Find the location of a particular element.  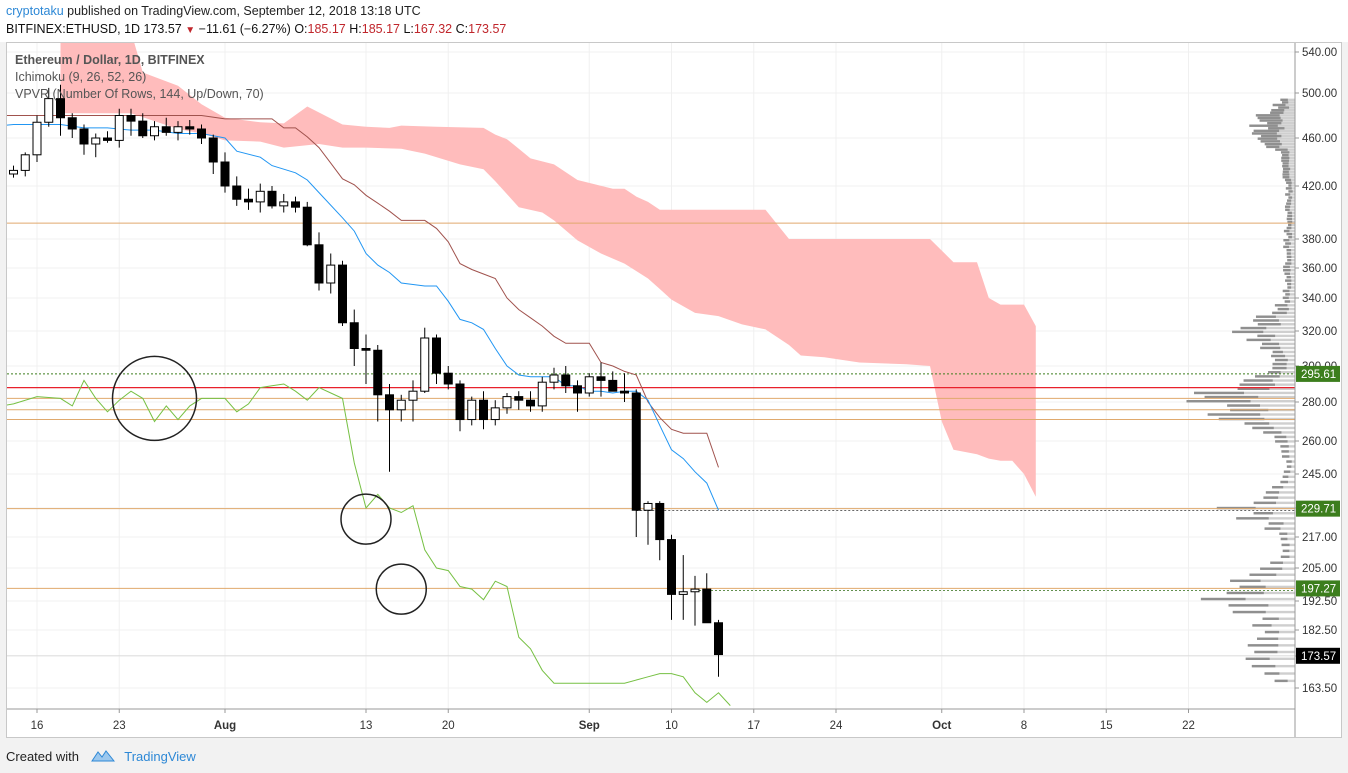

high-value: 185.17 is located at coordinates (380, 29).